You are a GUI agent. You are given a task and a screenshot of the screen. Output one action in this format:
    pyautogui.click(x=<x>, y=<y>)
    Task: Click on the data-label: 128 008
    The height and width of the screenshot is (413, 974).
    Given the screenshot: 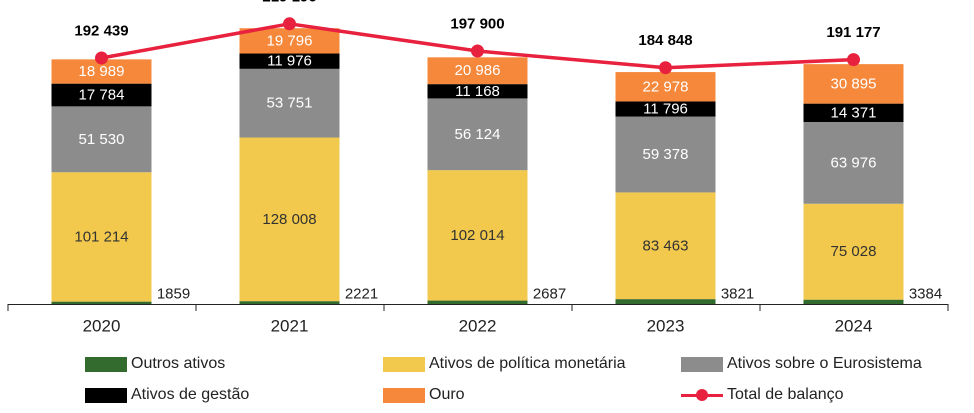 What is the action you would take?
    pyautogui.click(x=289, y=219)
    